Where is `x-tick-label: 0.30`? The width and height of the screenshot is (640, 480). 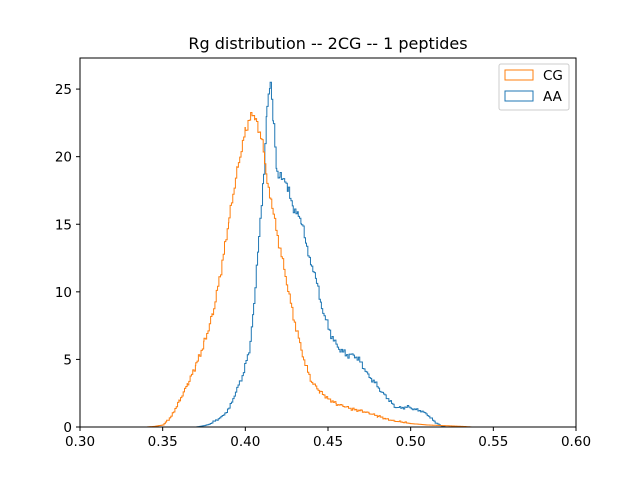
x-tick-label: 0.30 is located at coordinates (80, 442).